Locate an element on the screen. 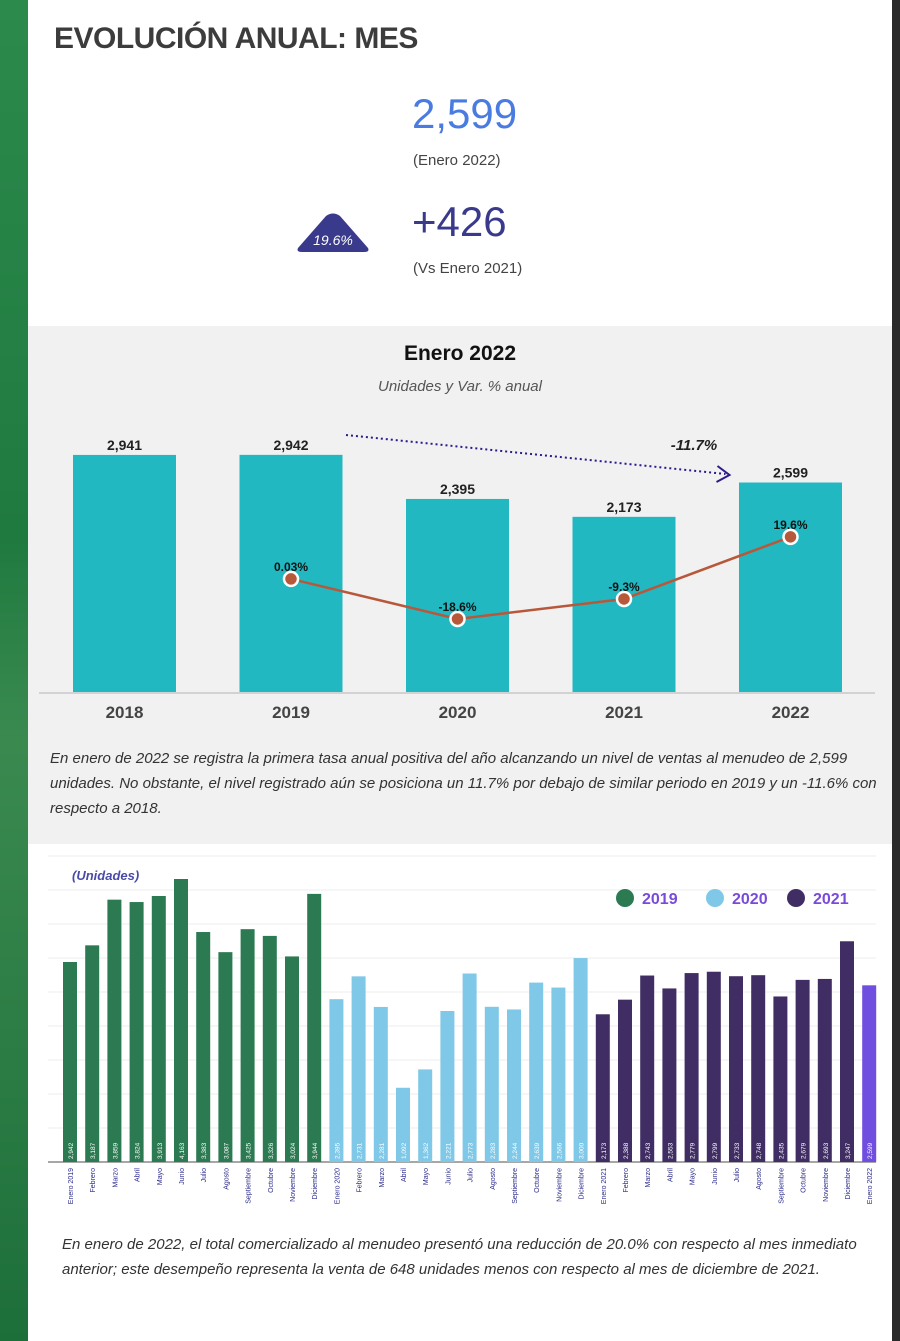 The height and width of the screenshot is (1341, 900). x-tick-label: Febrero is located at coordinates (360, 1180).